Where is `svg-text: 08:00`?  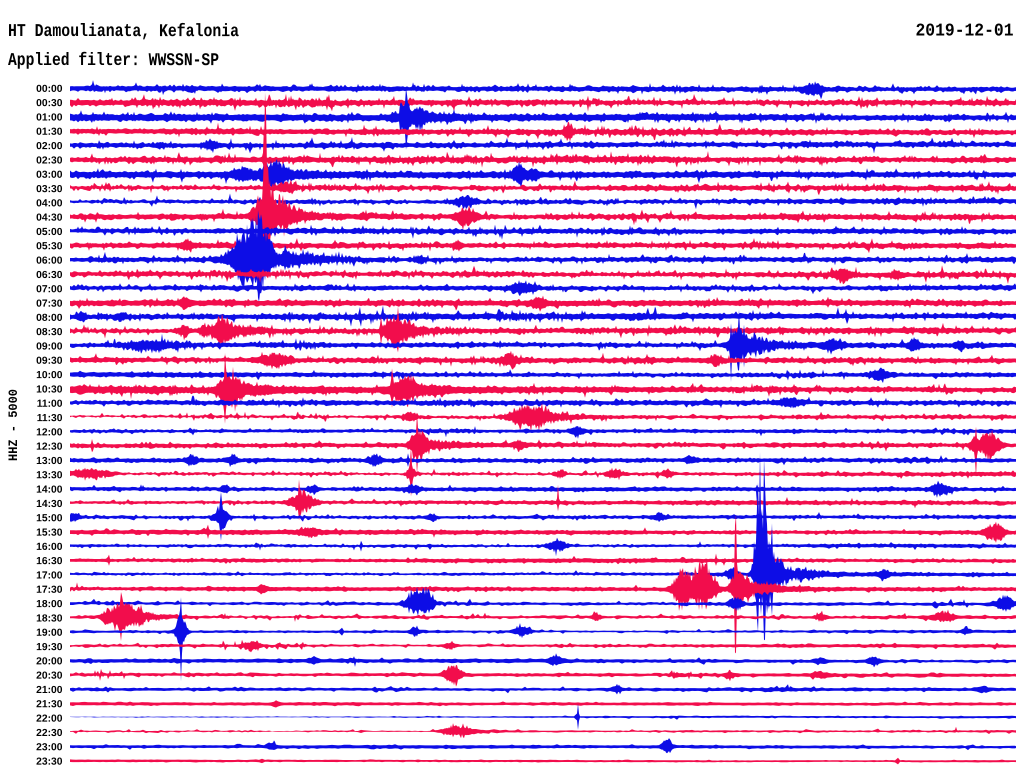 svg-text: 08:00 is located at coordinates (49, 318).